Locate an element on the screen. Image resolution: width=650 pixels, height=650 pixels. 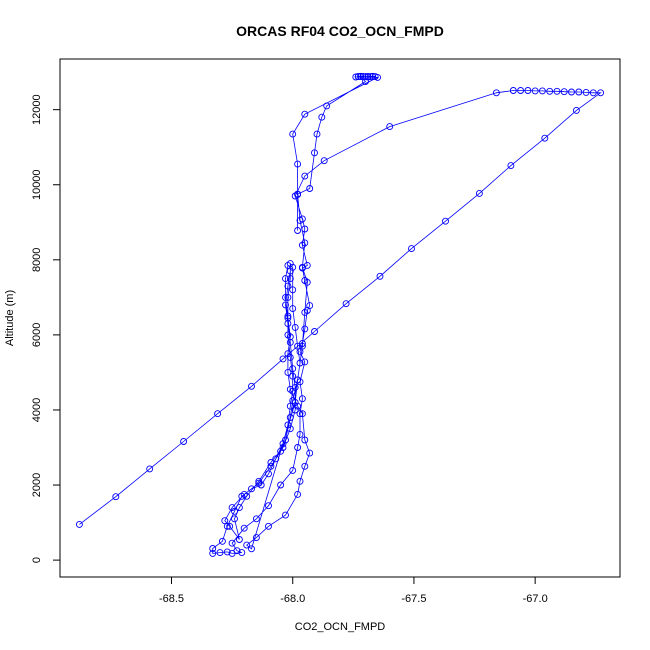
y-axis-label: Altitude (m) is located at coordinates (10, 318).